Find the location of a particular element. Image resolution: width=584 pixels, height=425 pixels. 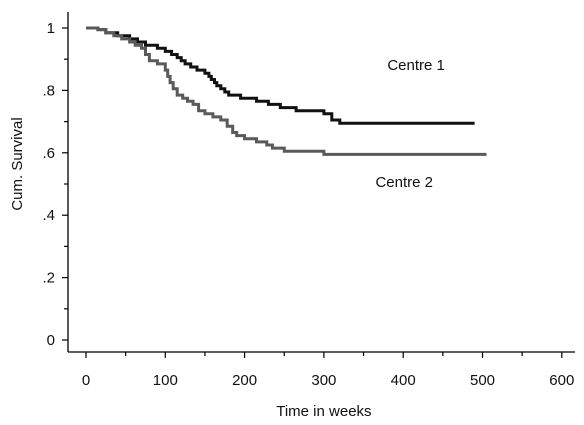

x-tick-label: 0 is located at coordinates (86, 380).